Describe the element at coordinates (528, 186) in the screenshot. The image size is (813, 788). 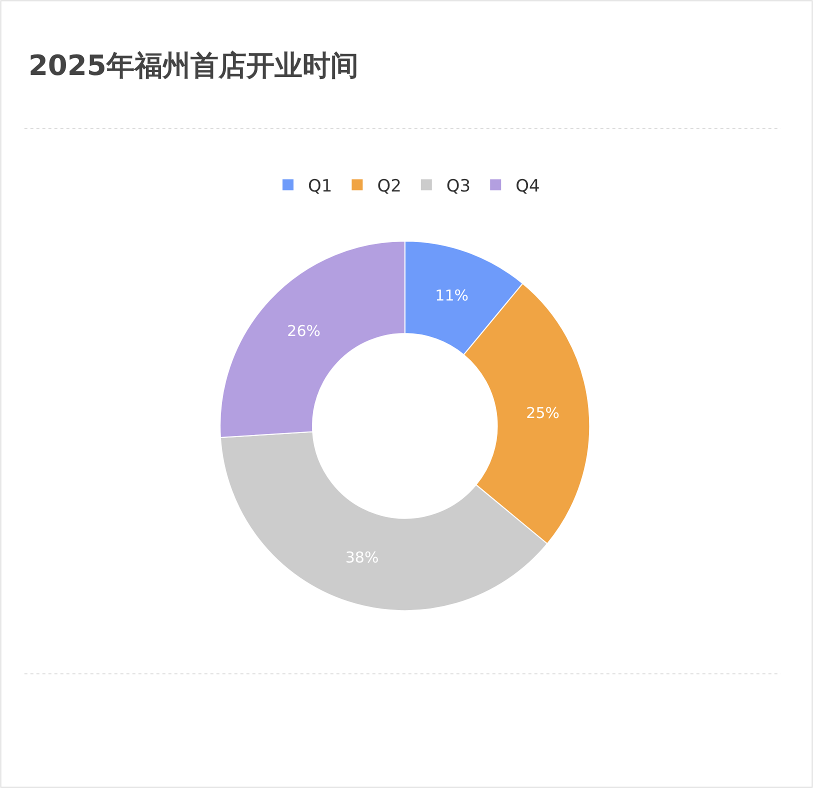
I see `legend-label: Q4` at that location.